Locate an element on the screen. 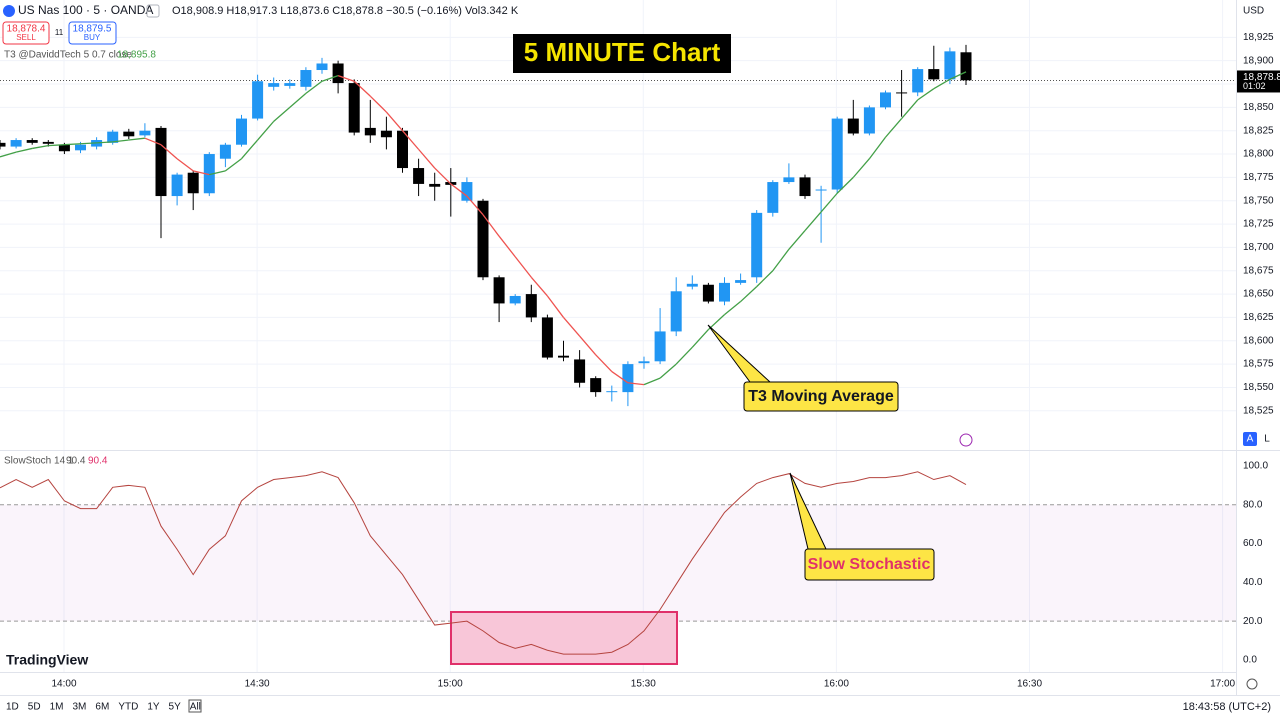 This screenshot has height=727, width=1280. x-tick-label: 14:00 is located at coordinates (63, 684).